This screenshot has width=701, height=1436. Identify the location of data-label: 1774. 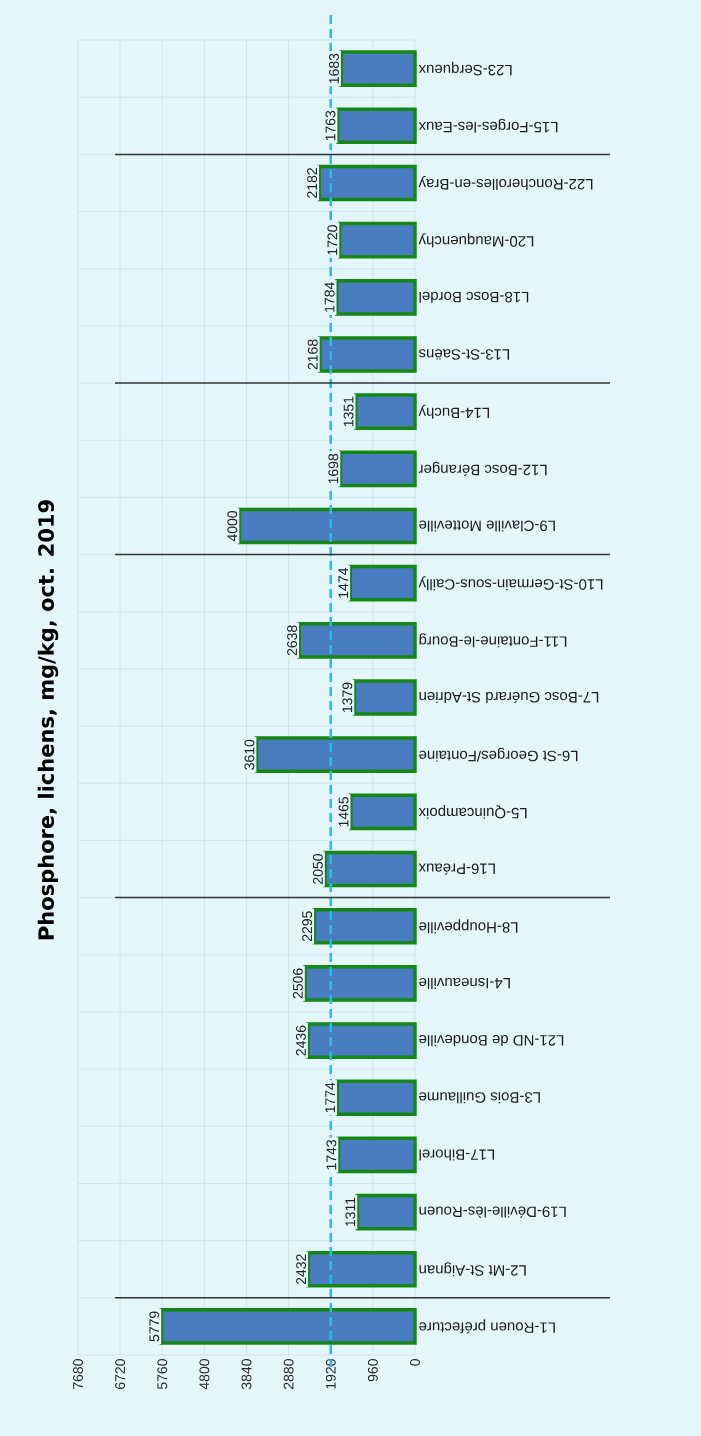
(330, 1097).